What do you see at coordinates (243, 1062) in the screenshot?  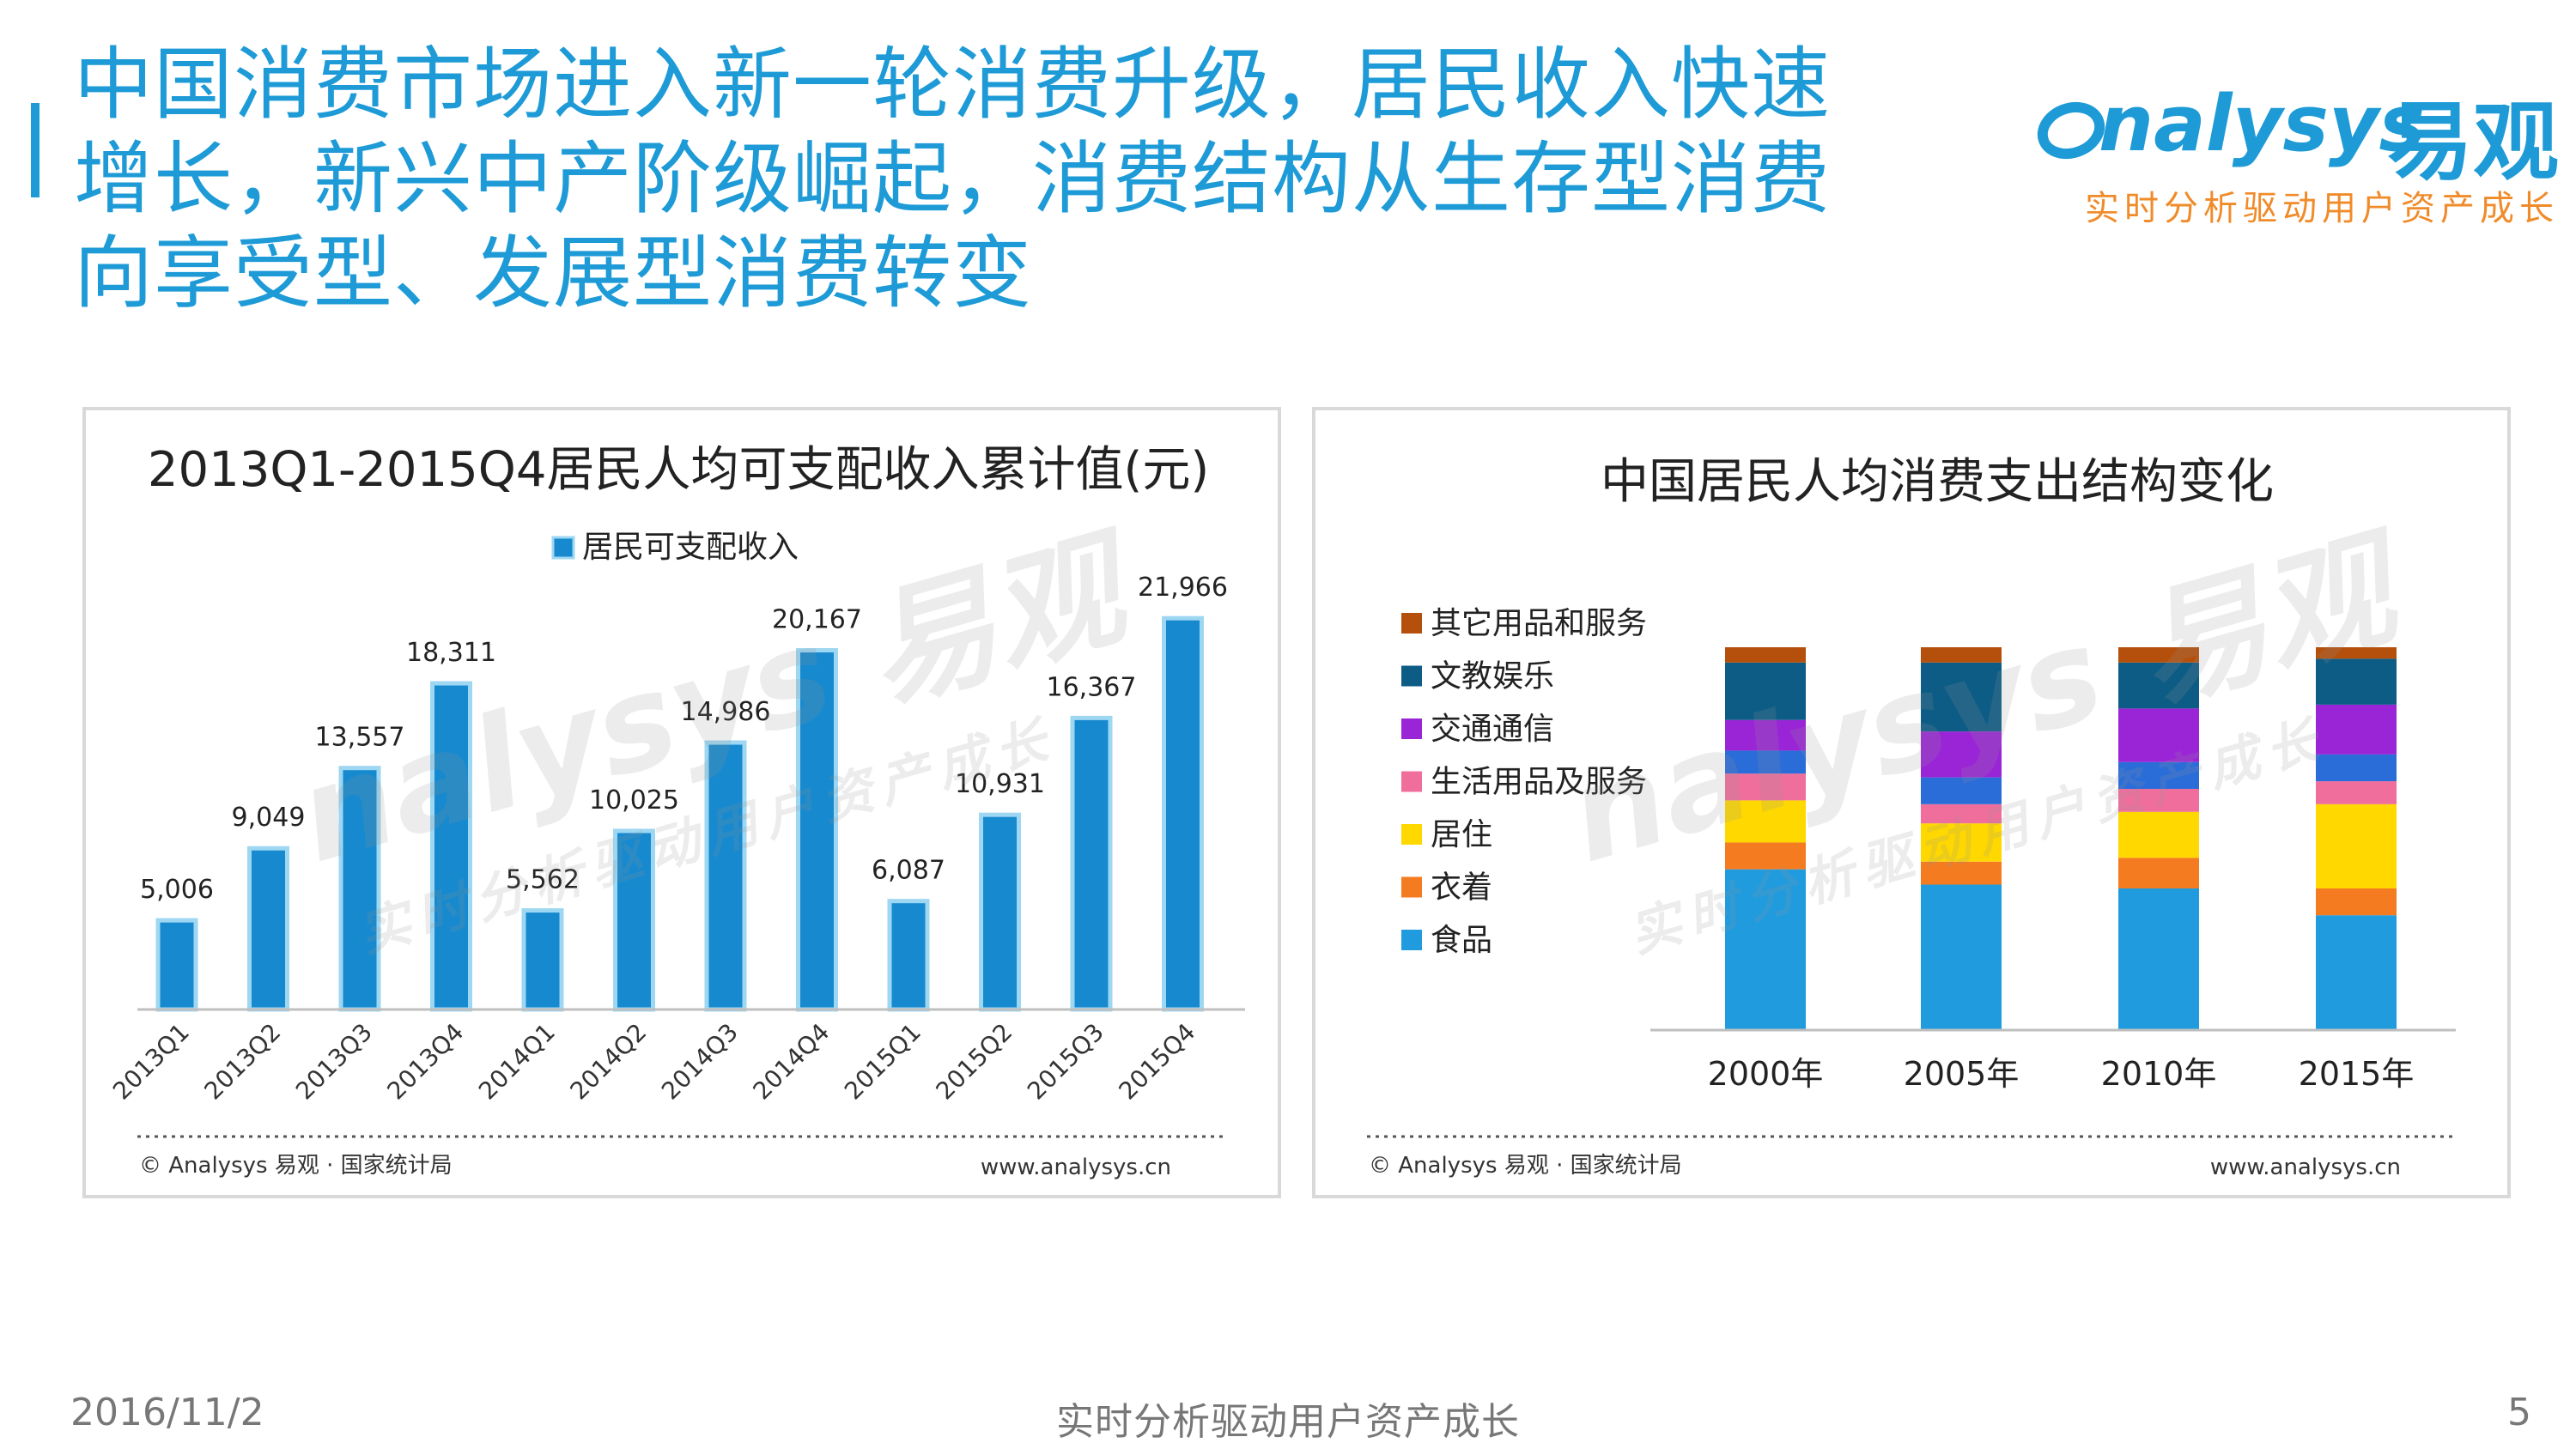 I see `chart1-tick-label: 2013Q2` at bounding box center [243, 1062].